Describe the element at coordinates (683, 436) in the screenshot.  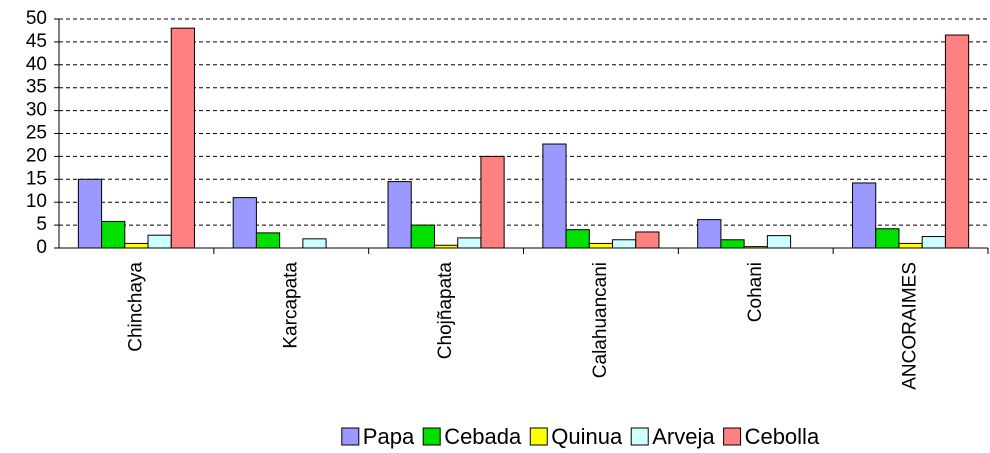
I see `legend-label: Arveja` at that location.